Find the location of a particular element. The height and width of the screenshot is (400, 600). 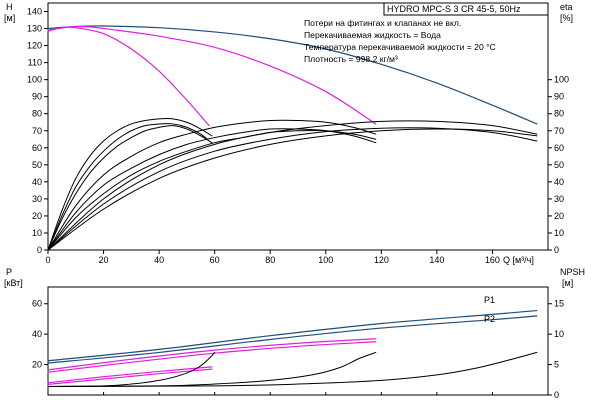

series-power_reduced-4-line is located at coordinates (130, 375).